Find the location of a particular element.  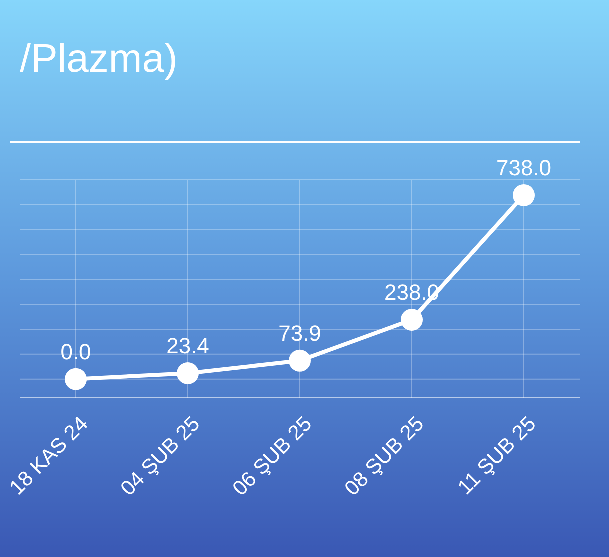

data-label: 23.4 is located at coordinates (188, 345).